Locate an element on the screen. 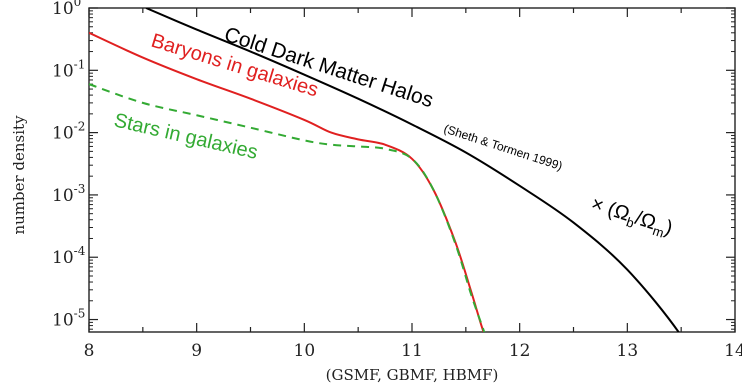 The width and height of the screenshot is (742, 387). annotation-cdm-citation: (Sheth & Tormen 1999) is located at coordinates (503, 148).